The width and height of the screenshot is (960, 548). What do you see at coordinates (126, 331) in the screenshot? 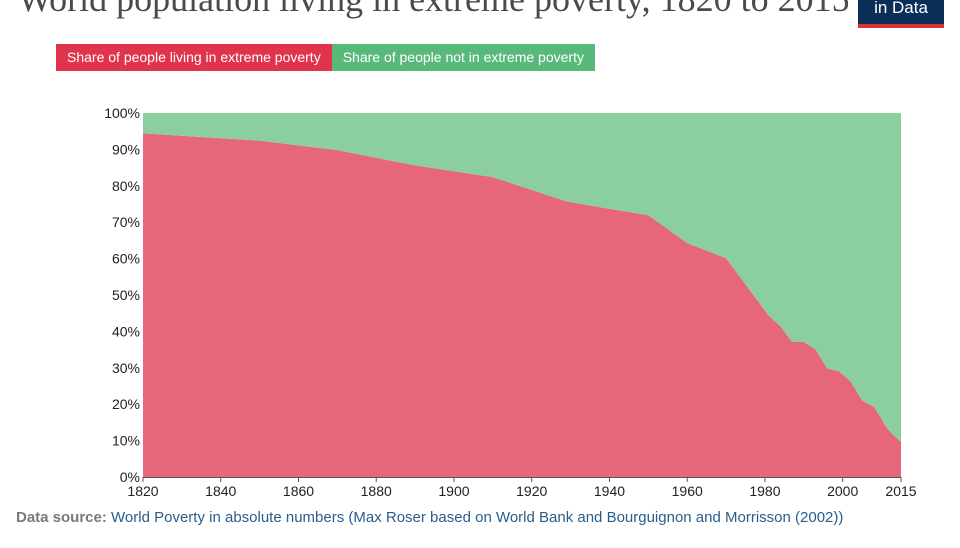
I see `y-tick-label: 40%` at bounding box center [126, 331].